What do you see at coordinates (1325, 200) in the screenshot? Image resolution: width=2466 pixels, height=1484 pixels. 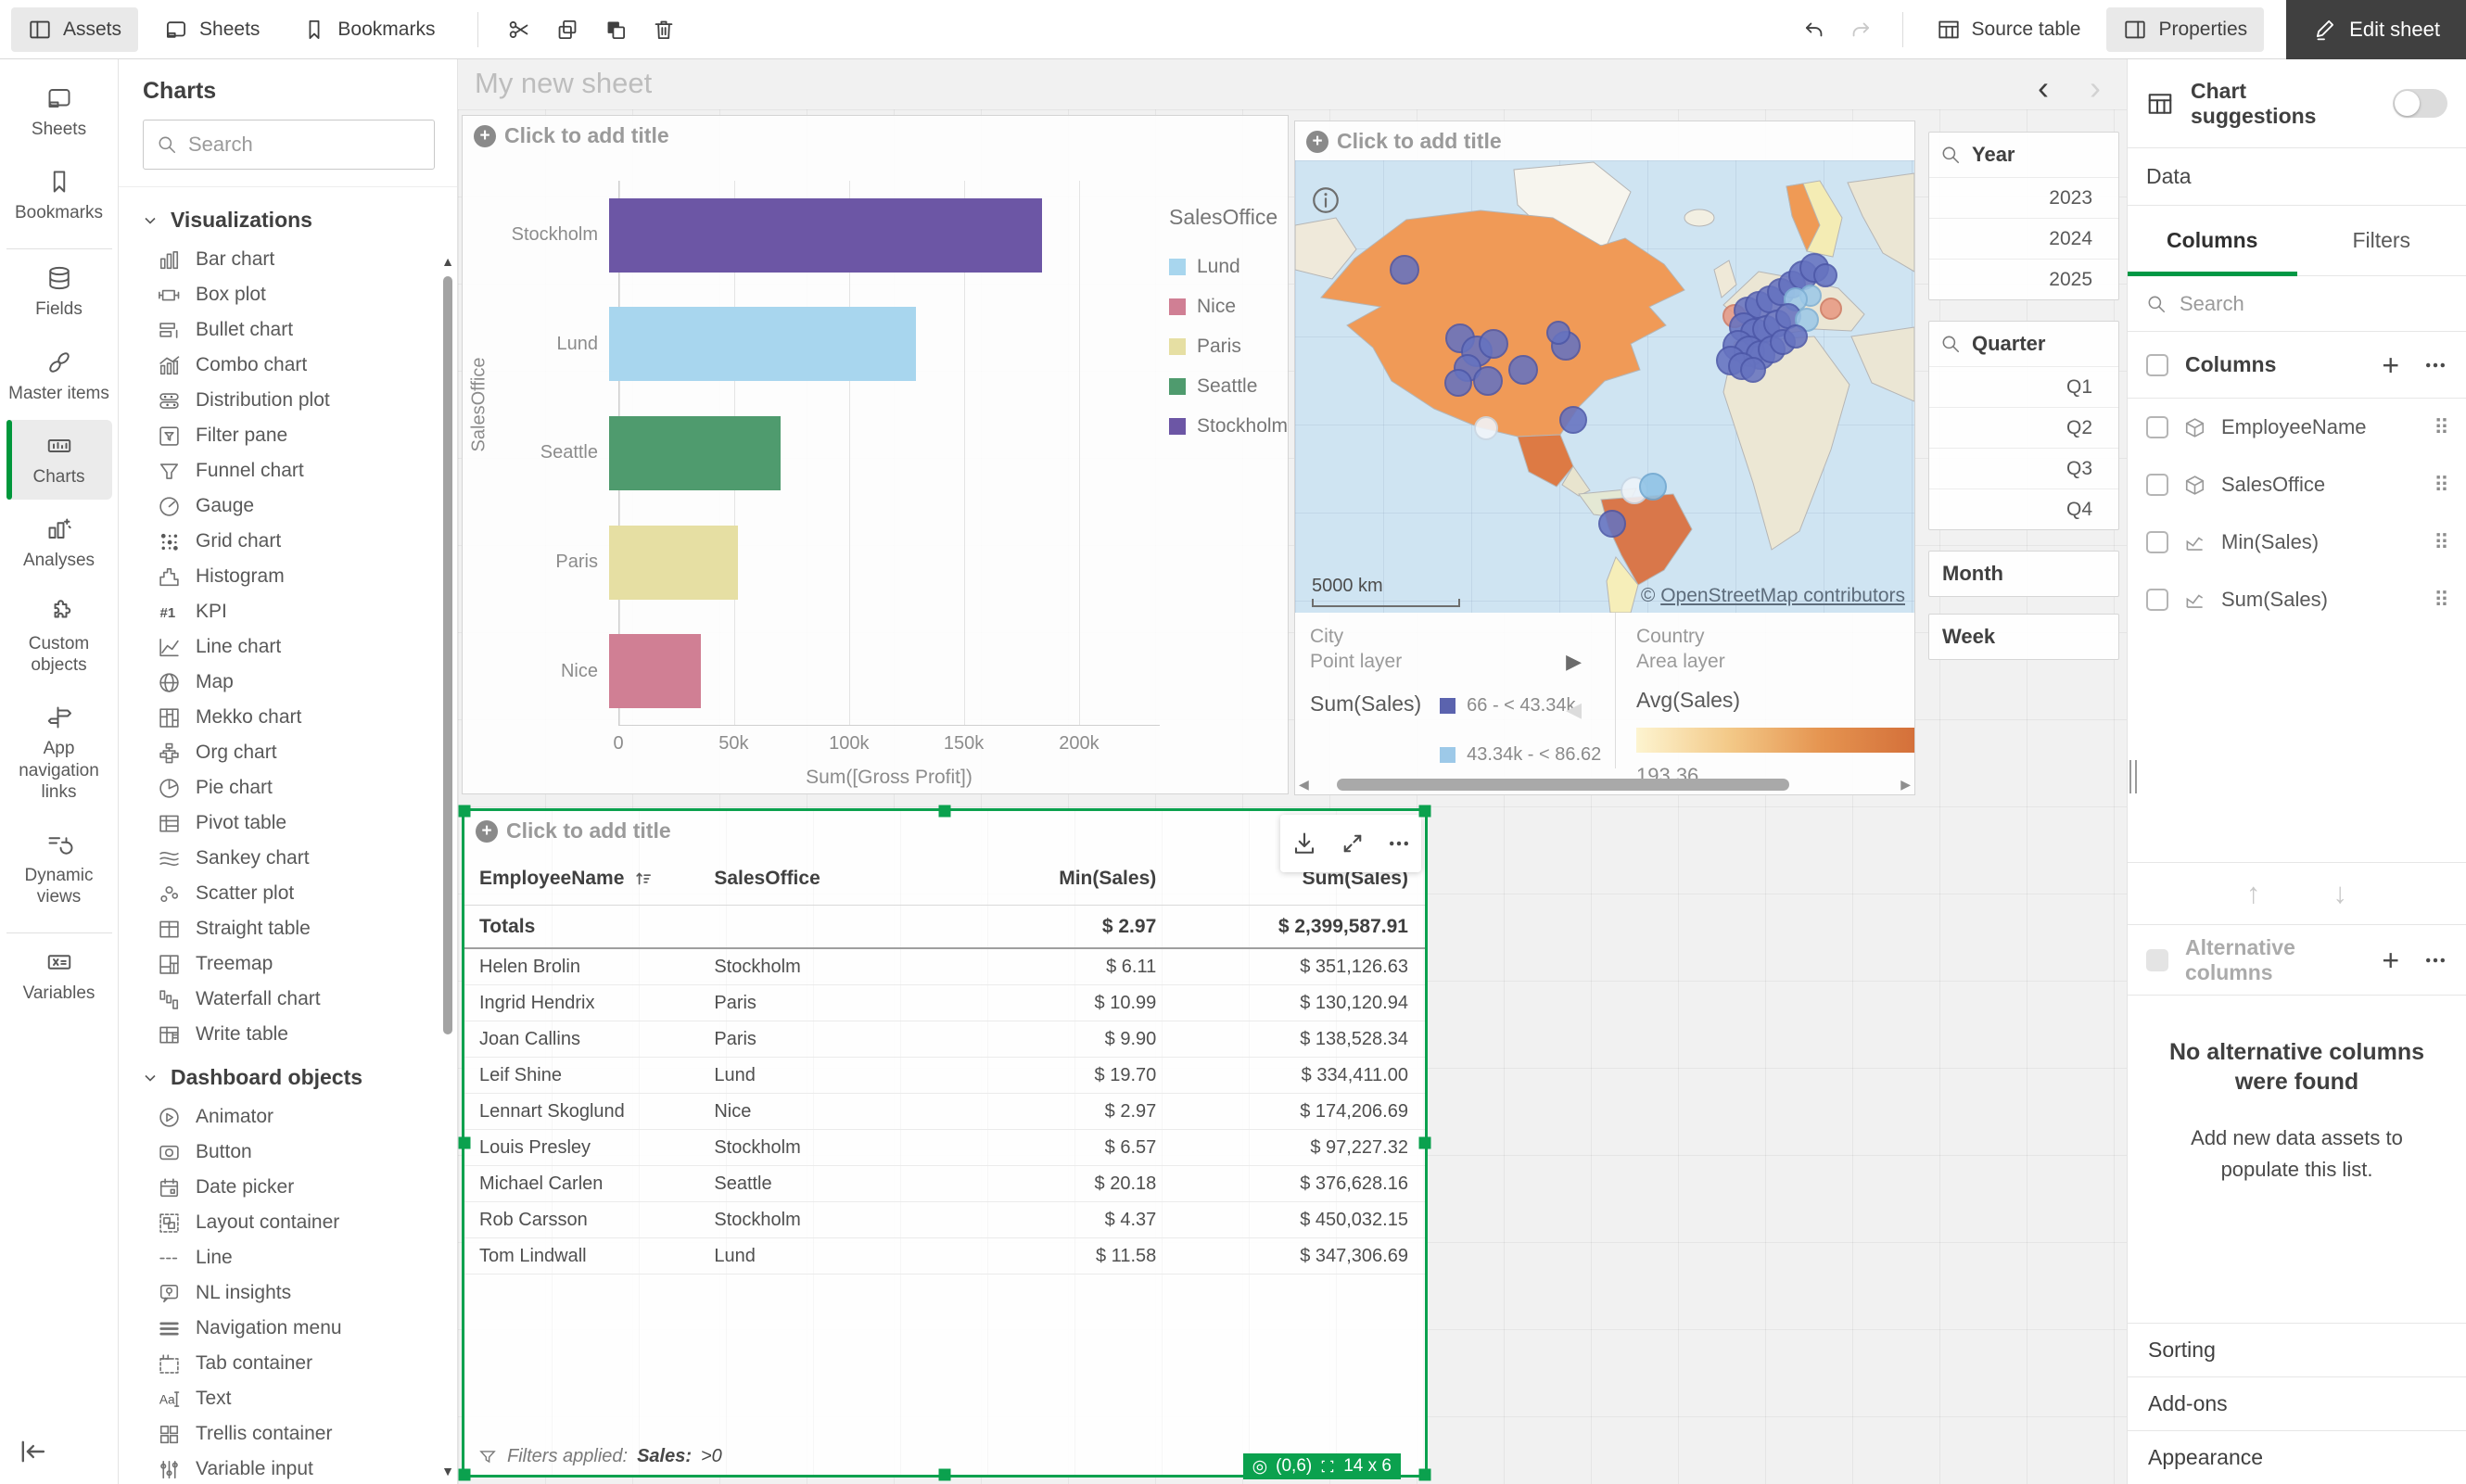 I see `info-icon` at bounding box center [1325, 200].